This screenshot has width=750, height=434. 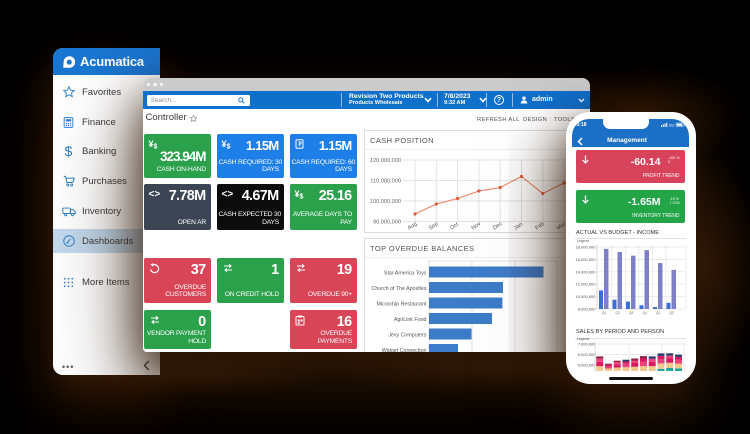 What do you see at coordinates (518, 227) in the screenshot?
I see `svg-text: Jan` at bounding box center [518, 227].